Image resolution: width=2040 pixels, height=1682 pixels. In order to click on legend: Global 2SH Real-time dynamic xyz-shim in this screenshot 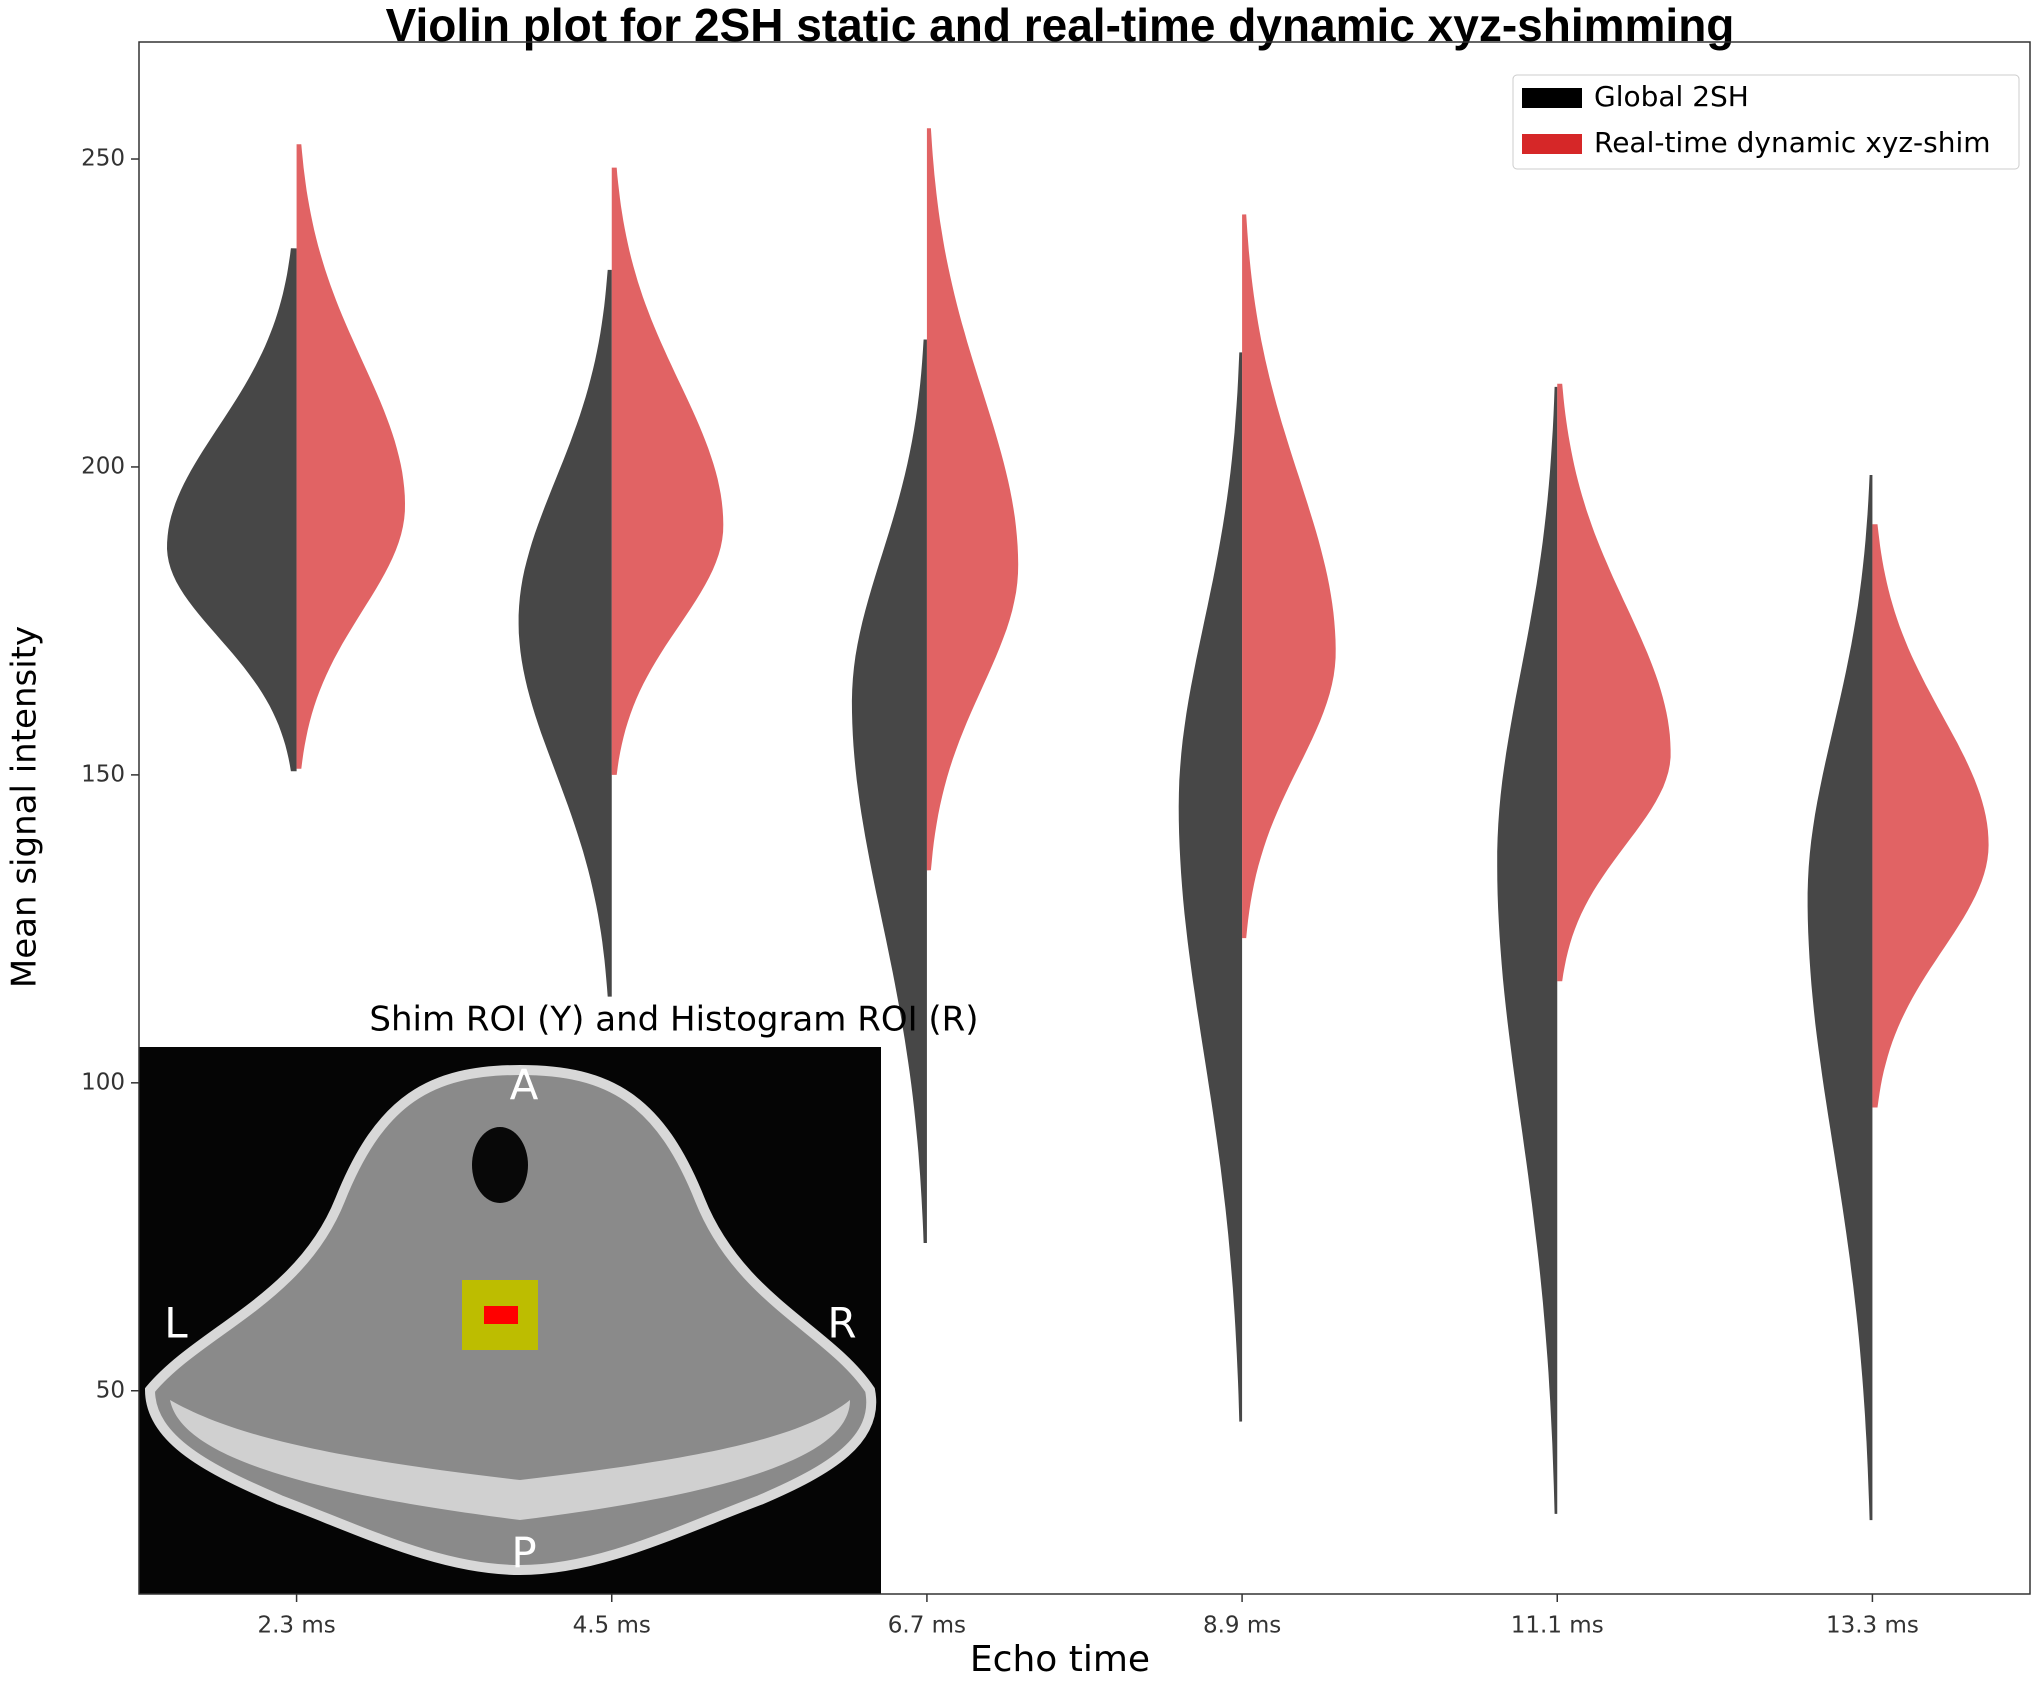, I will do `click(1766, 122)`.